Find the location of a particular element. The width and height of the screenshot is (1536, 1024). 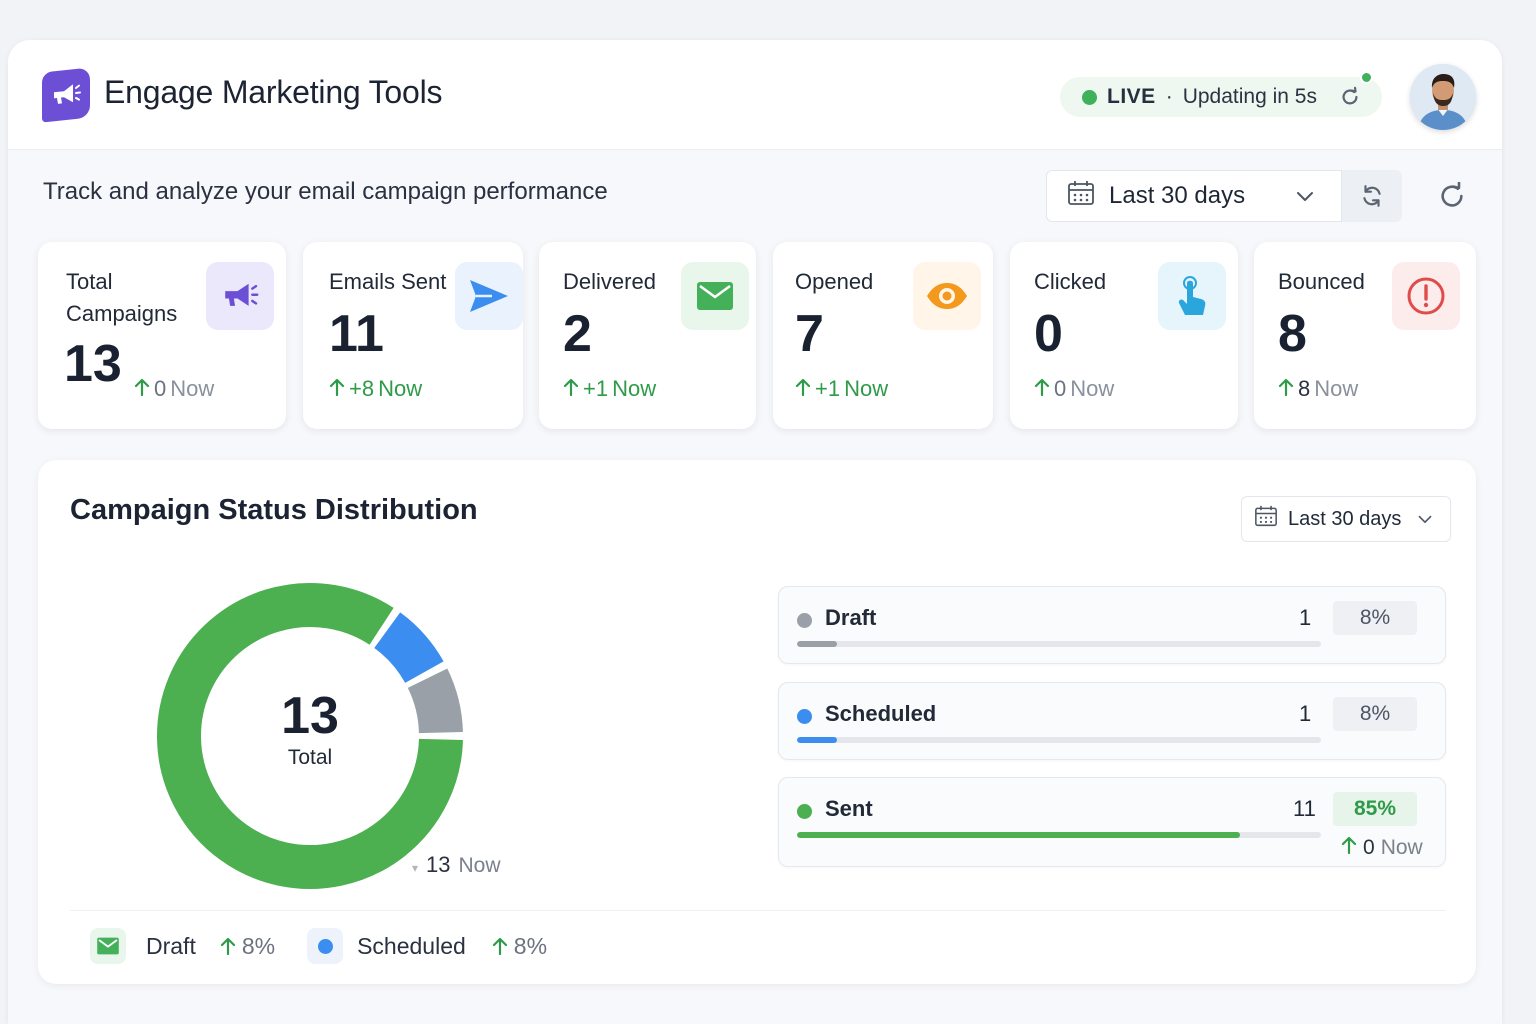

card-label: Opened is located at coordinates (834, 281).